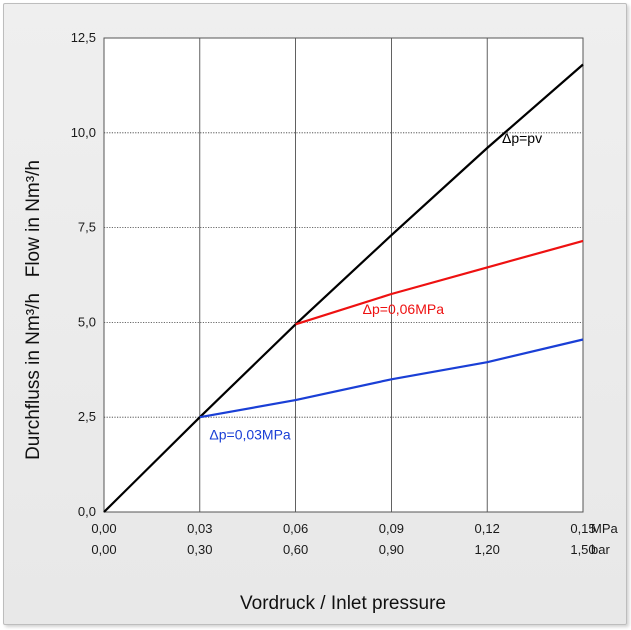 The width and height of the screenshot is (631, 630). Describe the element at coordinates (487, 528) in the screenshot. I see `x-tick-label-mpa: 0,12` at that location.